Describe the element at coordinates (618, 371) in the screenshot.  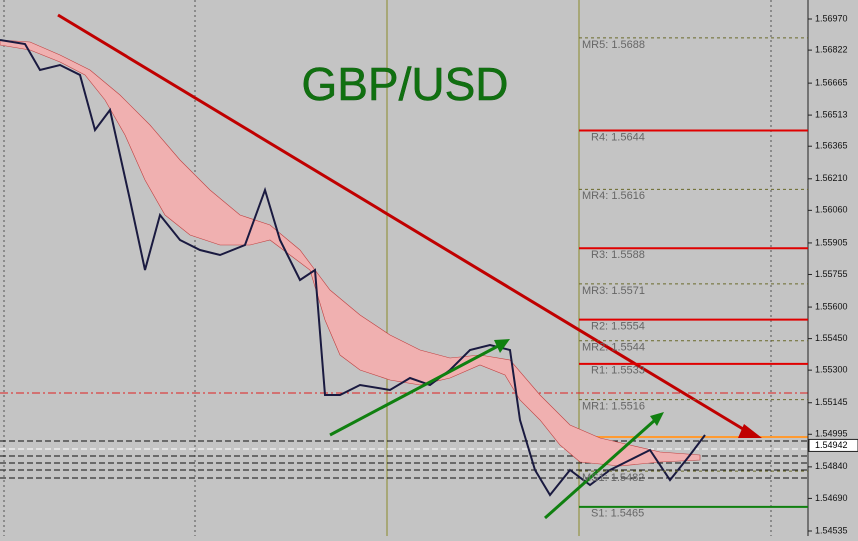
I see `pivot-label: R1: 1.5533` at that location.